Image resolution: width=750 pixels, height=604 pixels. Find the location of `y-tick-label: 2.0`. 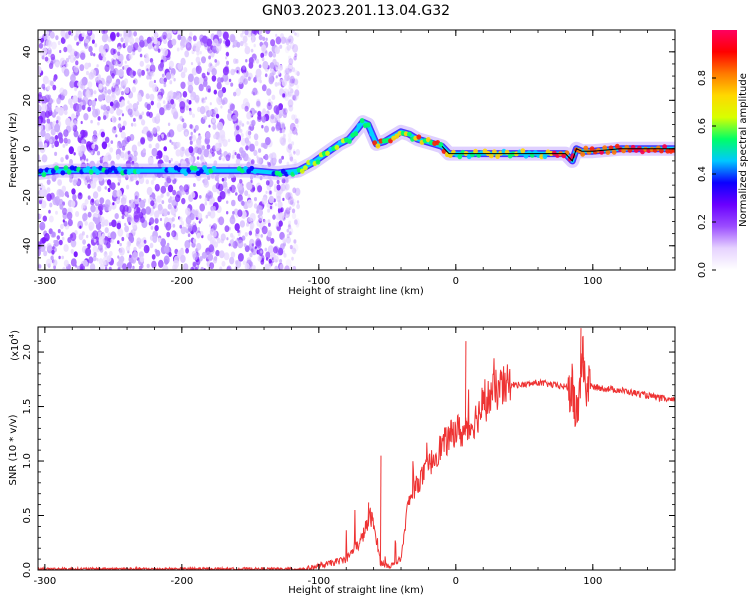

y-tick-label: 2.0 is located at coordinates (27, 352).